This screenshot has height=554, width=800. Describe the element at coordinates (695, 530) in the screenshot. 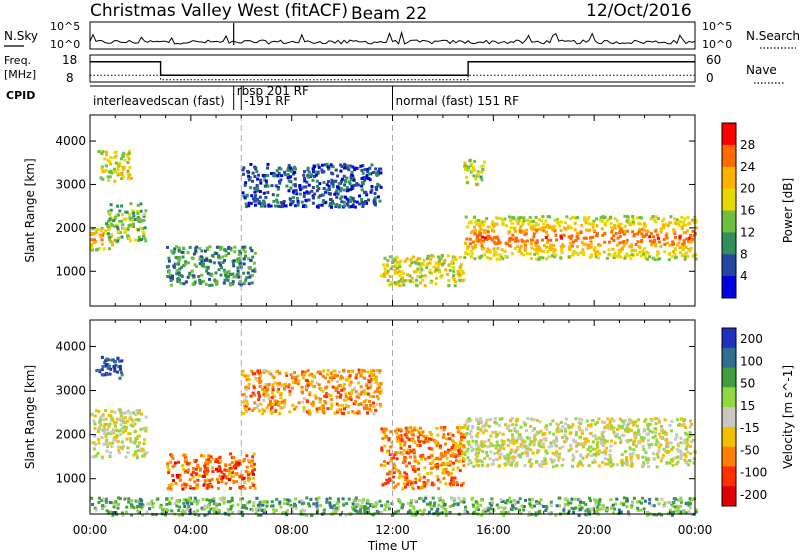

I see `x-tick-label: 00:00` at that location.